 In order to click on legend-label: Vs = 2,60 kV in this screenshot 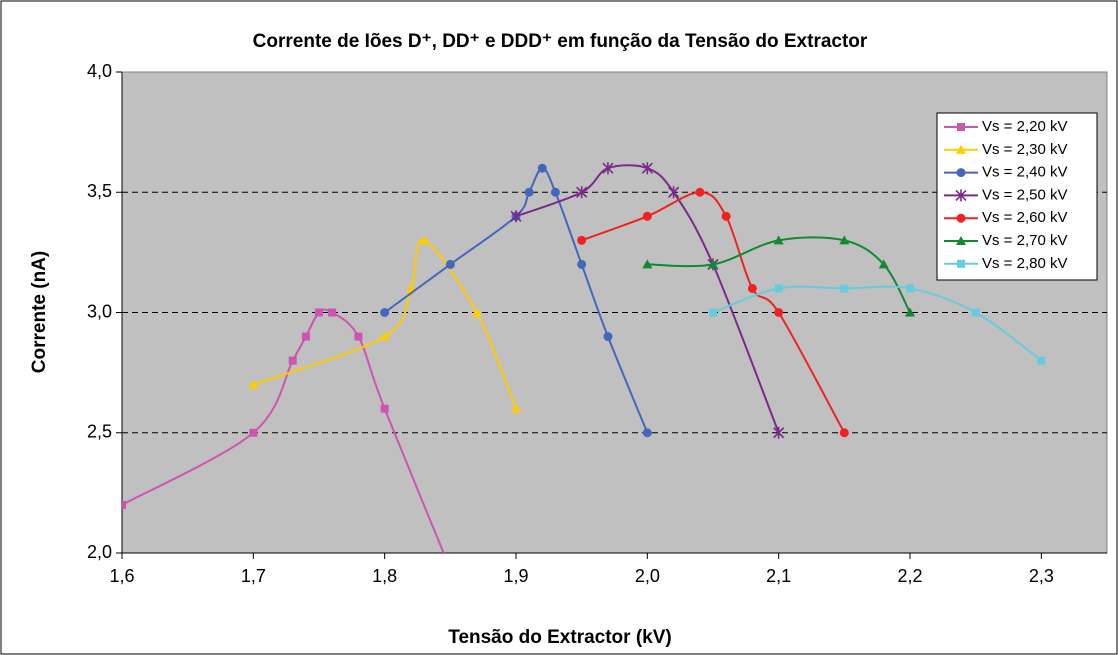, I will do `click(1024, 217)`.